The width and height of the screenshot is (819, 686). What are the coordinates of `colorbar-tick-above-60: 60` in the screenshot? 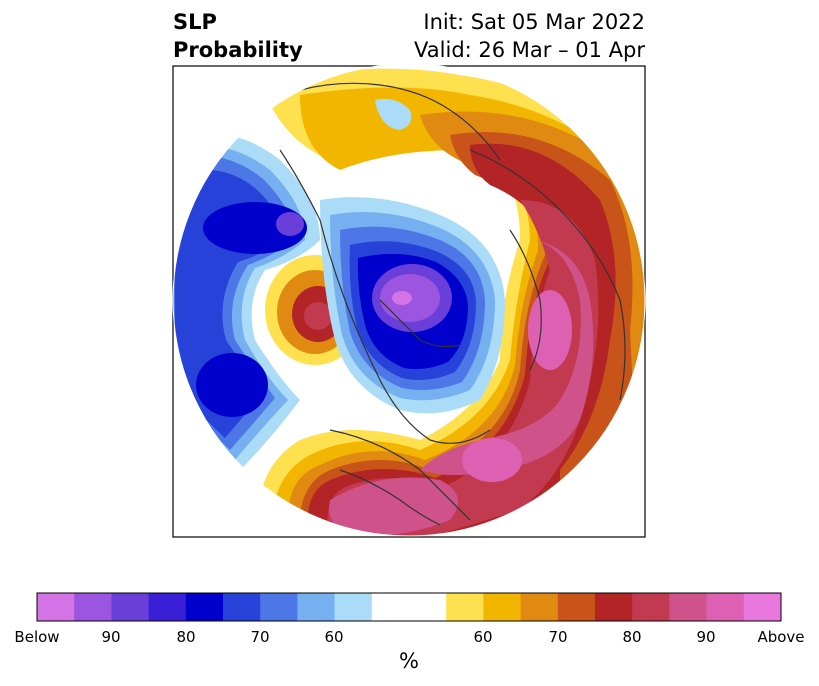 It's located at (483, 637).